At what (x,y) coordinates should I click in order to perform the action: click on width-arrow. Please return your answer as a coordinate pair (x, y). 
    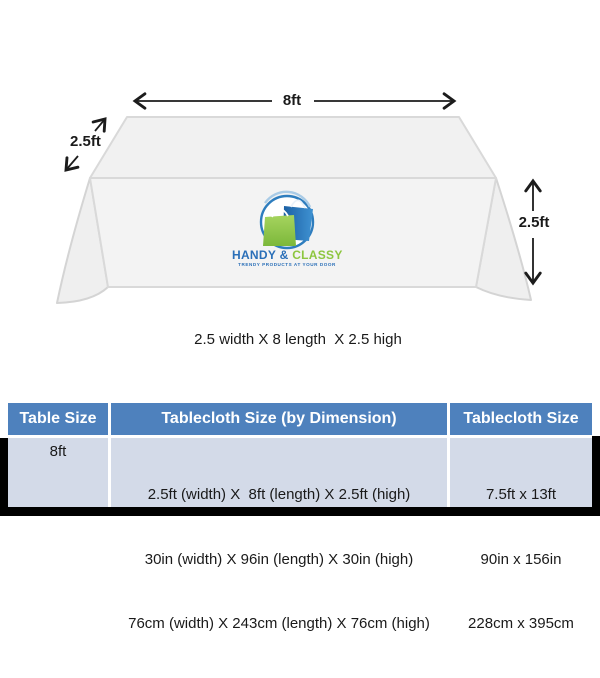
    Looking at the image, I should click on (85, 144).